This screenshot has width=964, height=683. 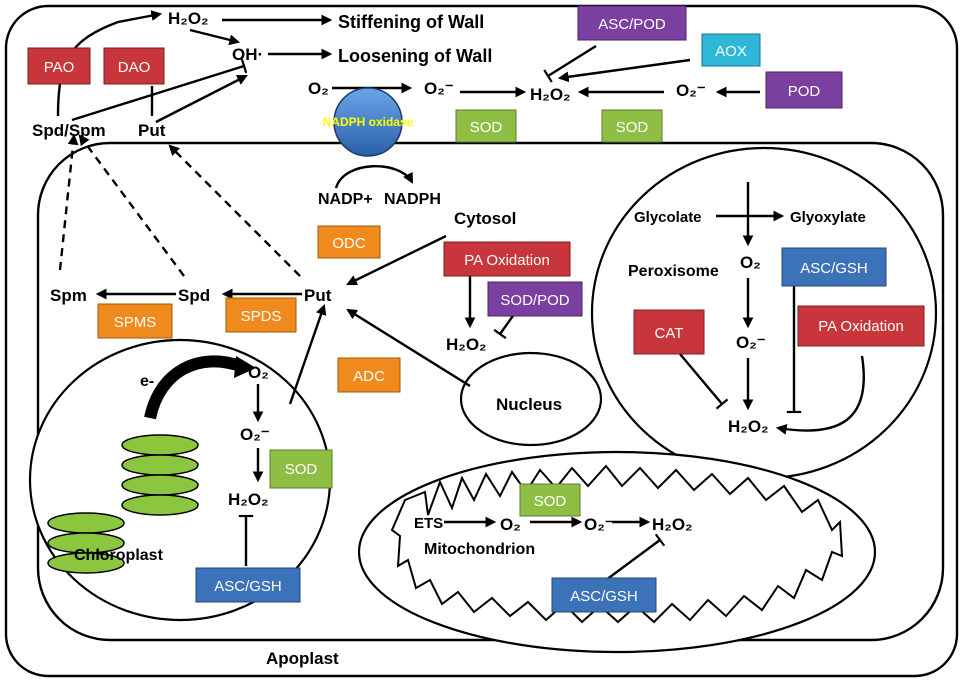 What do you see at coordinates (411, 22) in the screenshot?
I see `stiffening-of-wall: Stiffening of Wall` at bounding box center [411, 22].